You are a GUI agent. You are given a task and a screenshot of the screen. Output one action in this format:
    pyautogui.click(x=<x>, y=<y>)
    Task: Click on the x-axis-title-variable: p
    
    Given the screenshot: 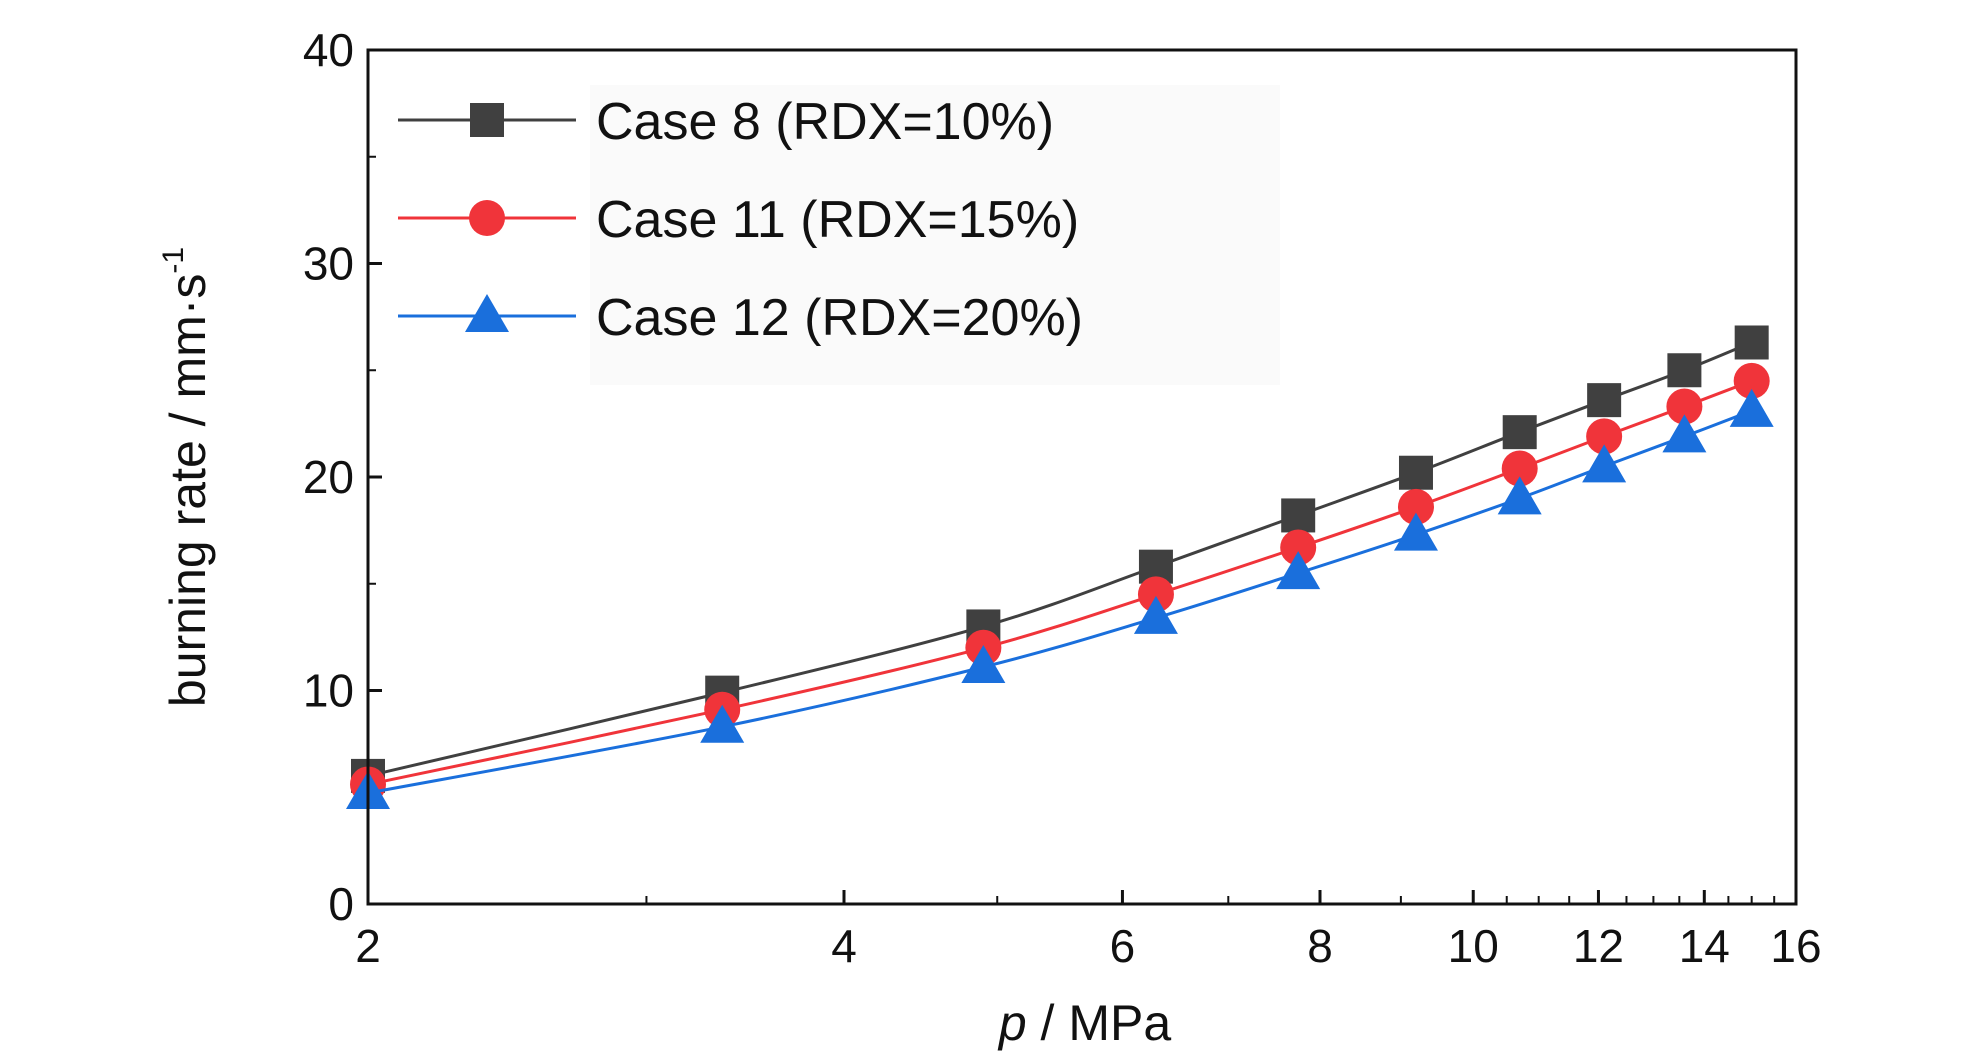 What is the action you would take?
    pyautogui.click(x=1012, y=1023)
    